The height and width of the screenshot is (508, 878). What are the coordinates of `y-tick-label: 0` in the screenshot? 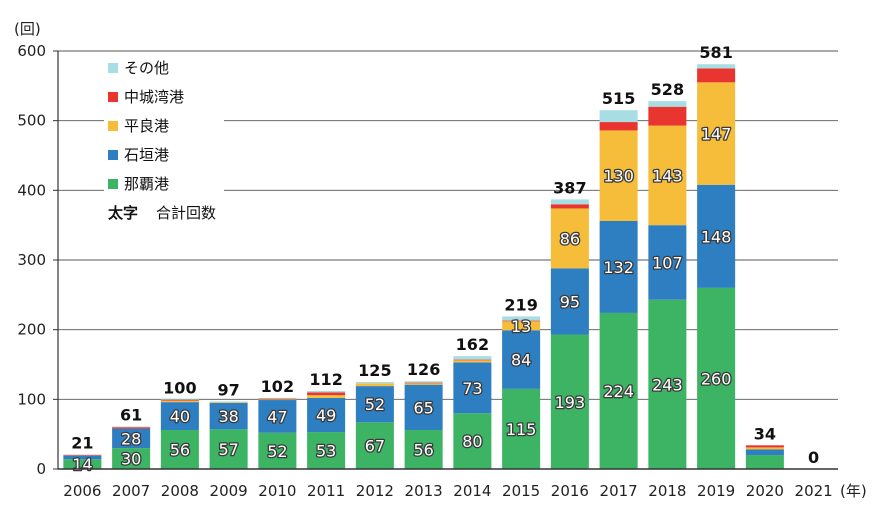 It's located at (41, 469).